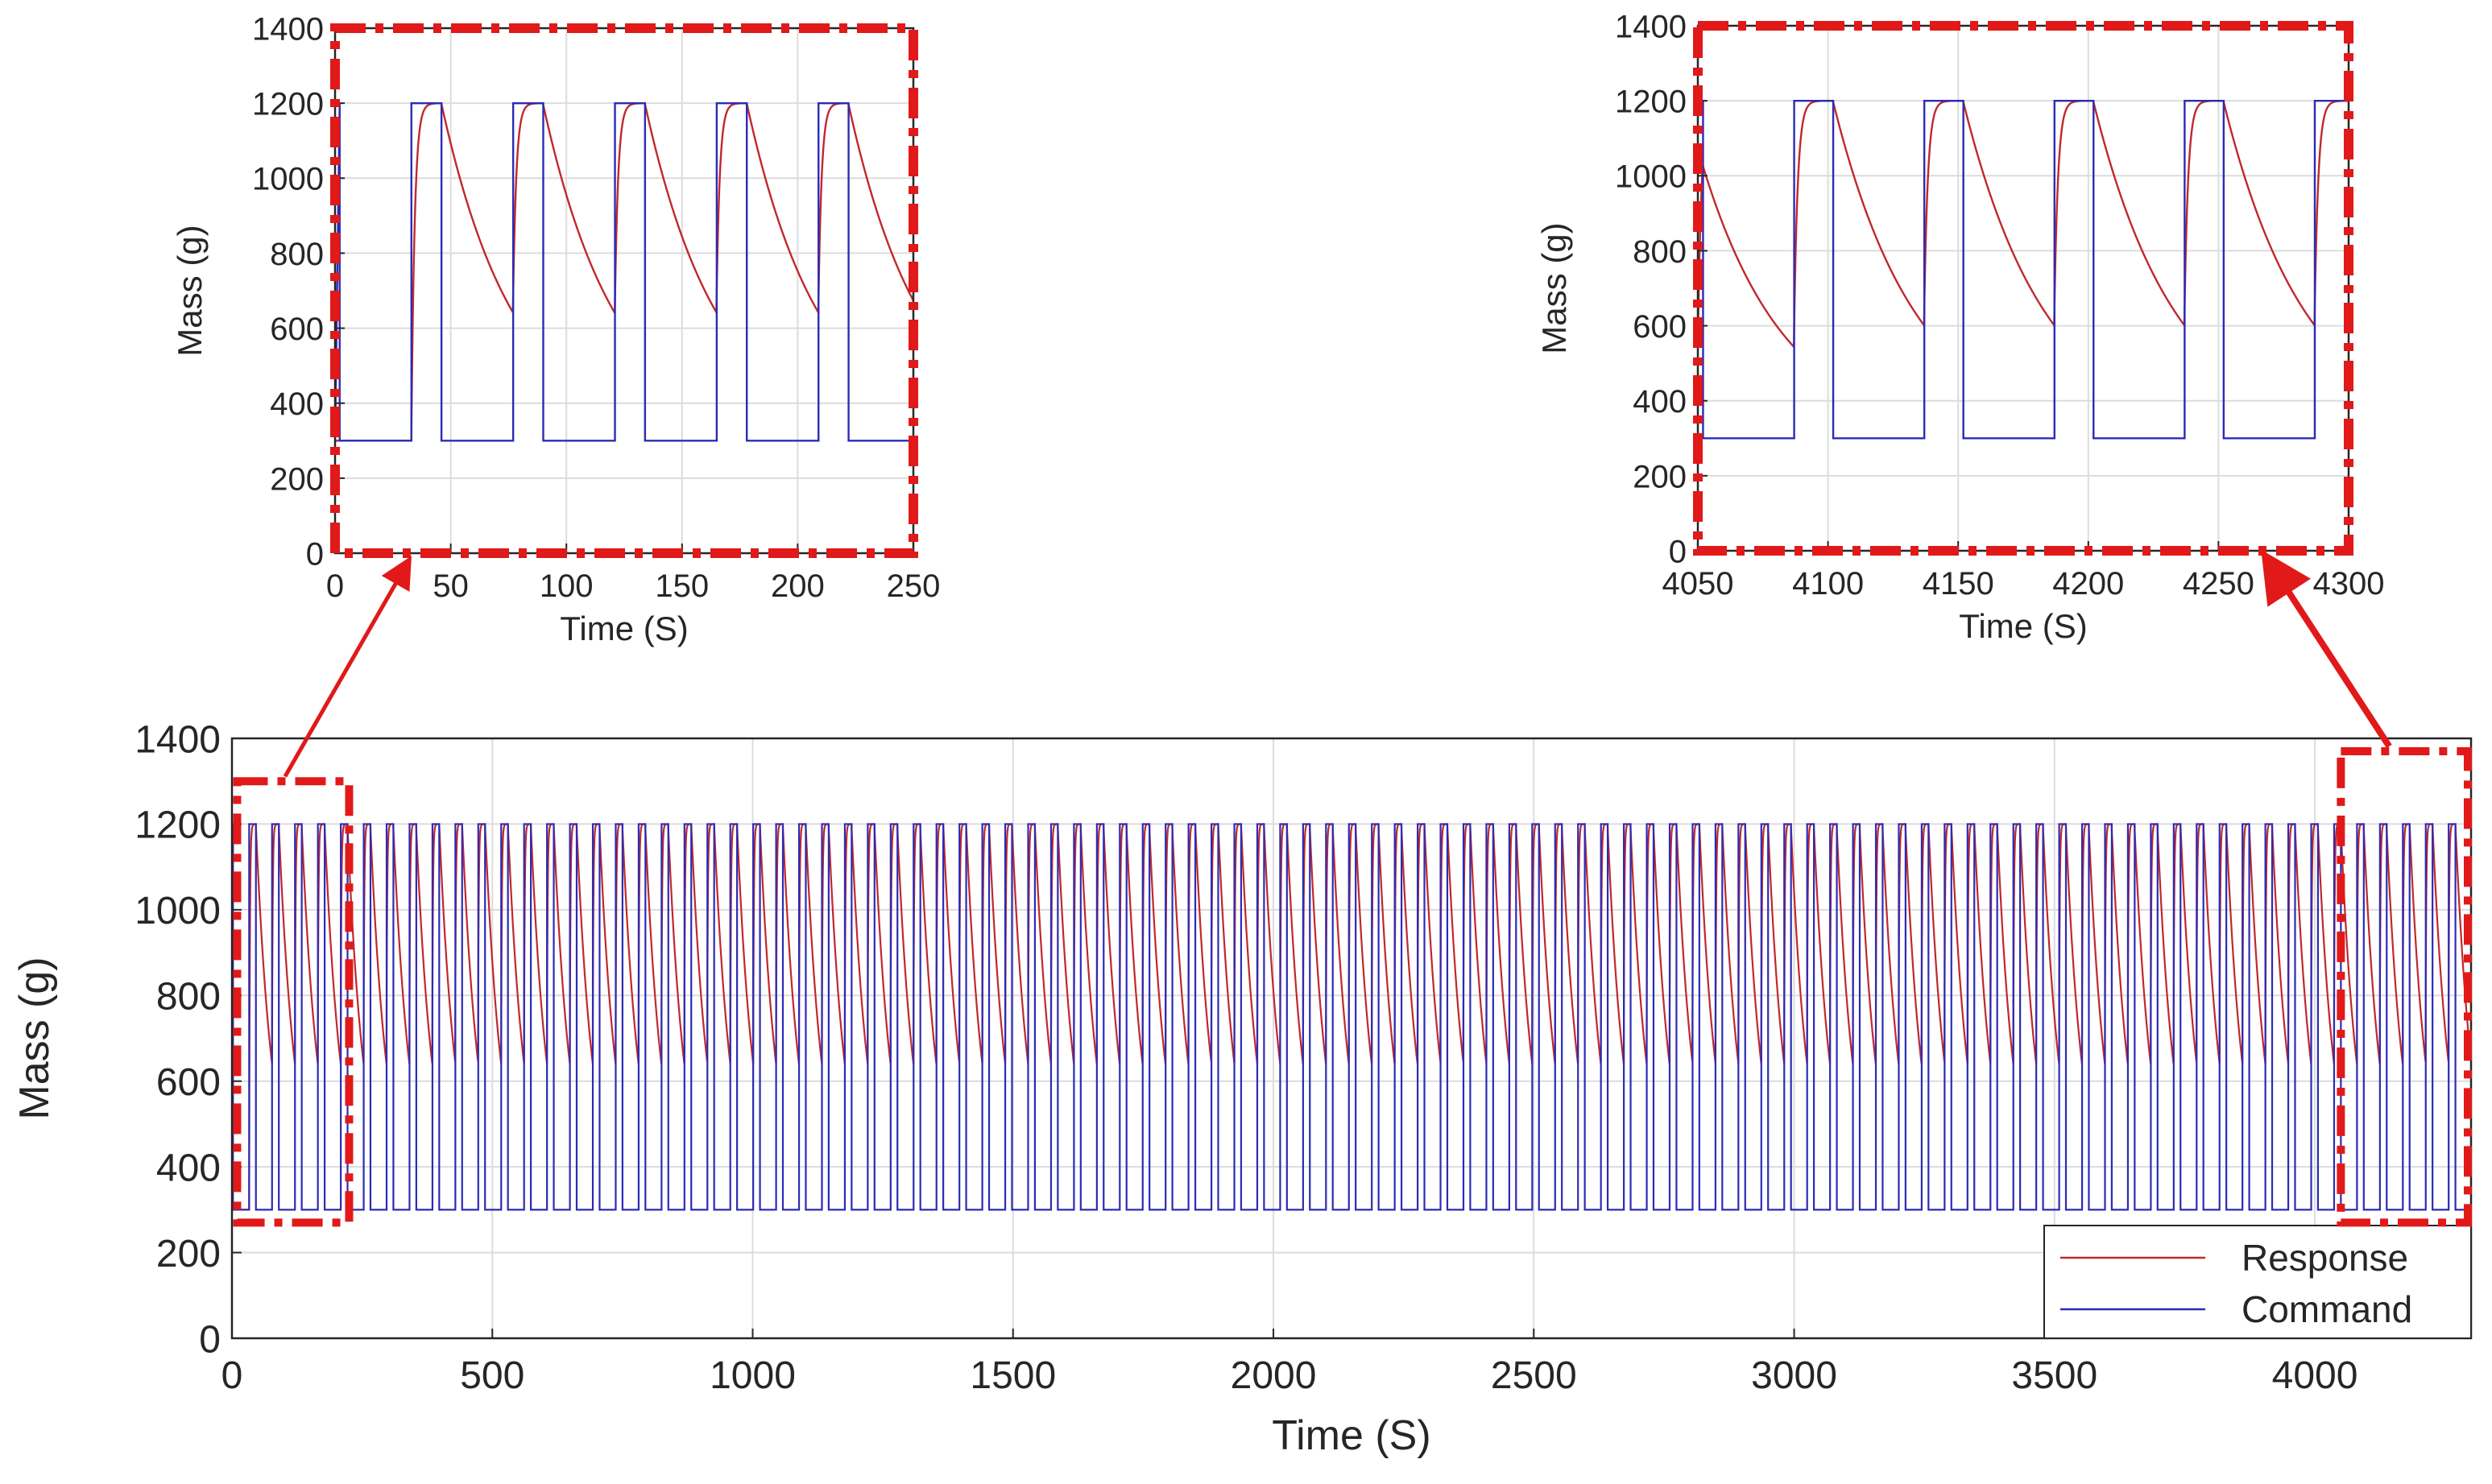 The image size is (2492, 1484). I want to click on x-tick-label: 1000, so click(753, 1375).